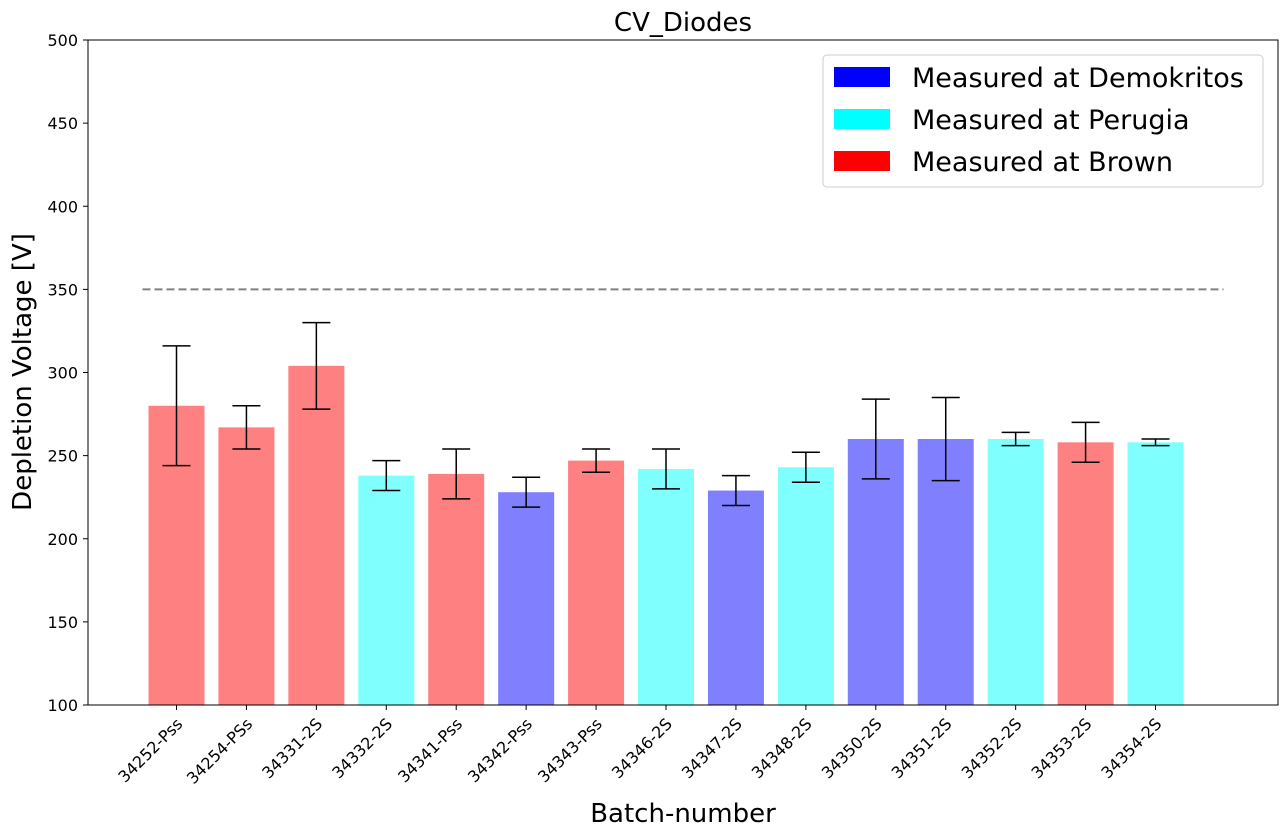  I want to click on bar-34342-Pss, so click(526, 598).